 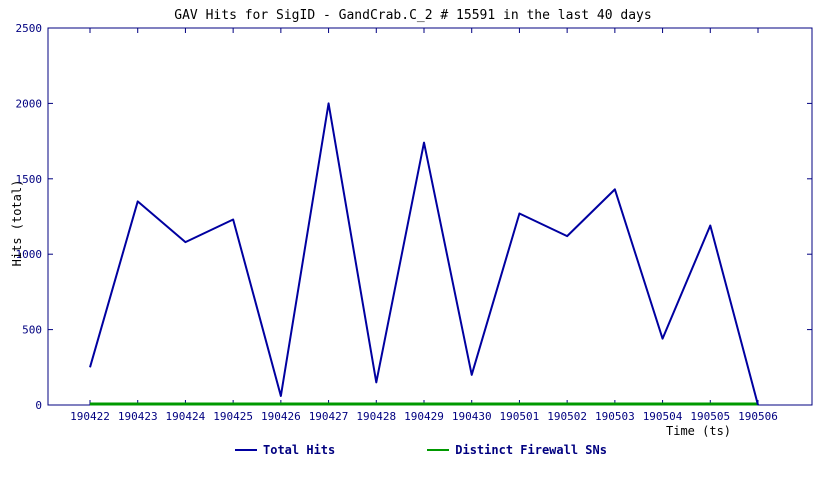 I want to click on y-tick-label: 2500, so click(x=29, y=28).